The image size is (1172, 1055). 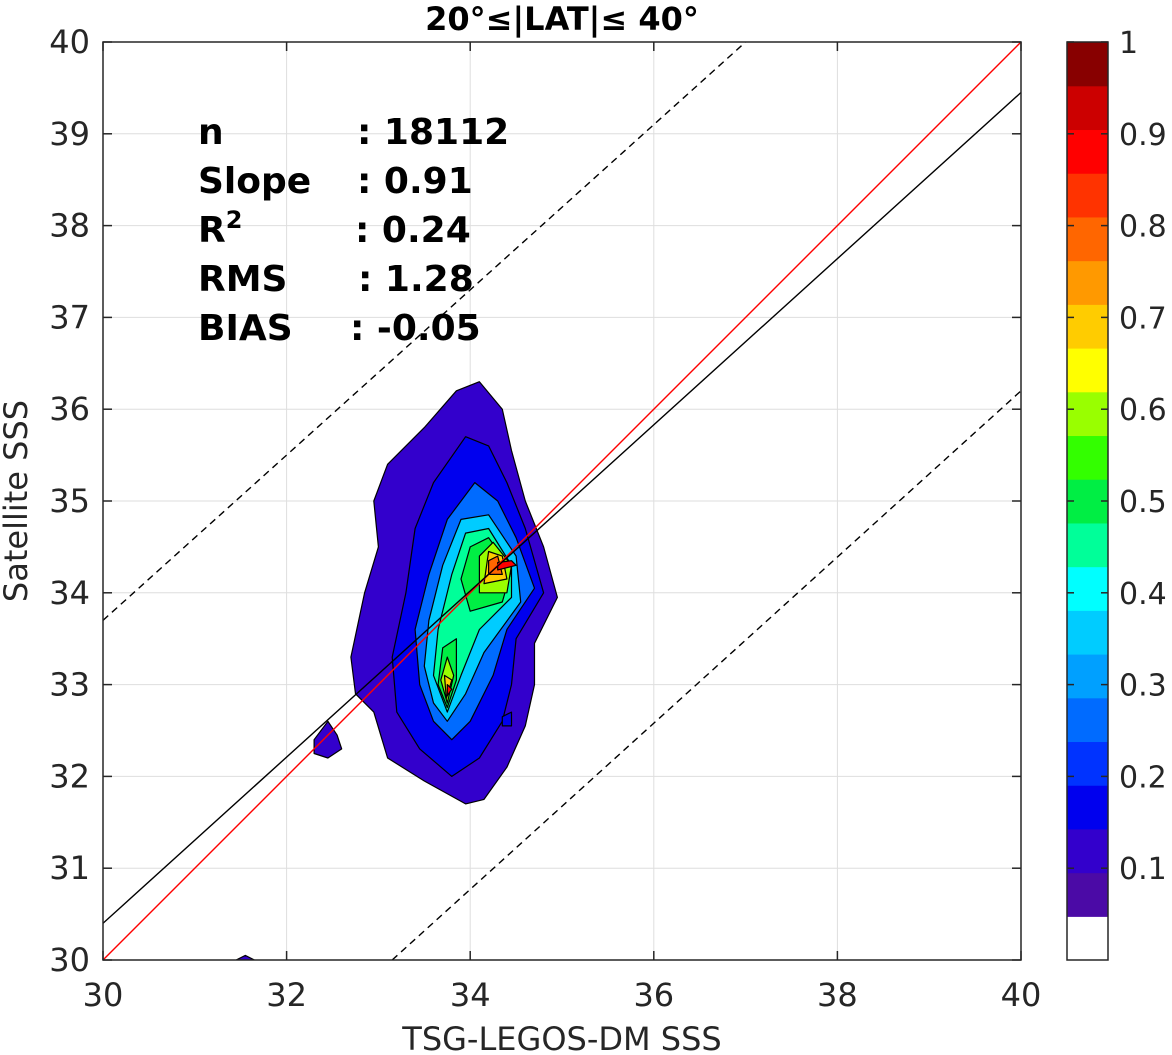 I want to click on y-tick-label: 37, so click(x=69, y=317).